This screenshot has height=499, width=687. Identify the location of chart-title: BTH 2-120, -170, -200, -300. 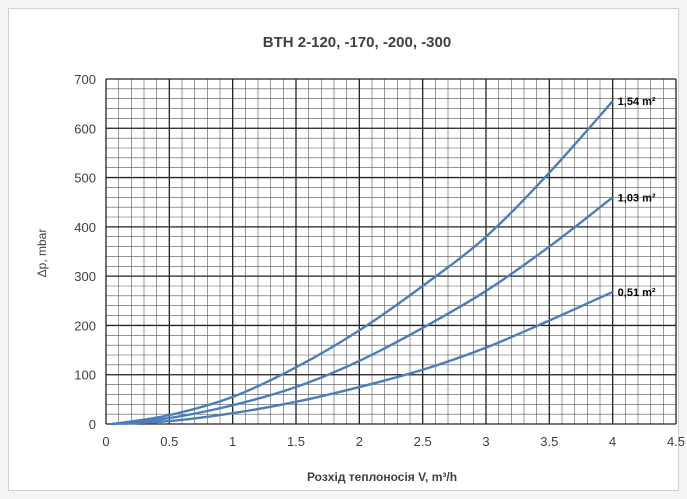
(357, 42).